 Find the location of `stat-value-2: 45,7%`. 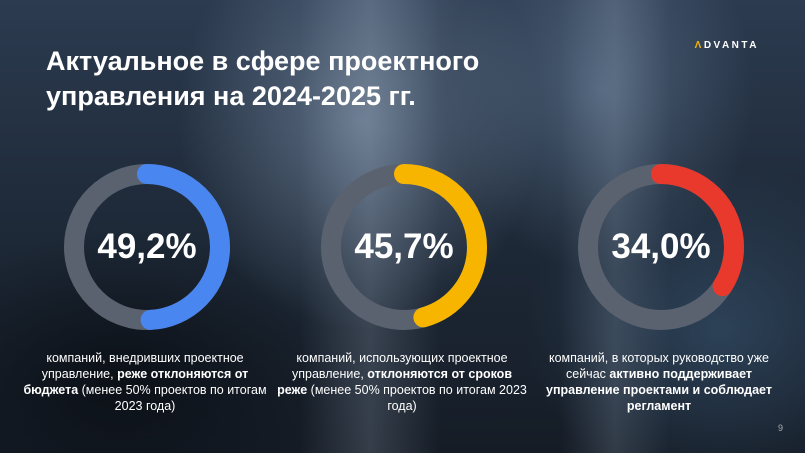

stat-value-2: 45,7% is located at coordinates (404, 246).